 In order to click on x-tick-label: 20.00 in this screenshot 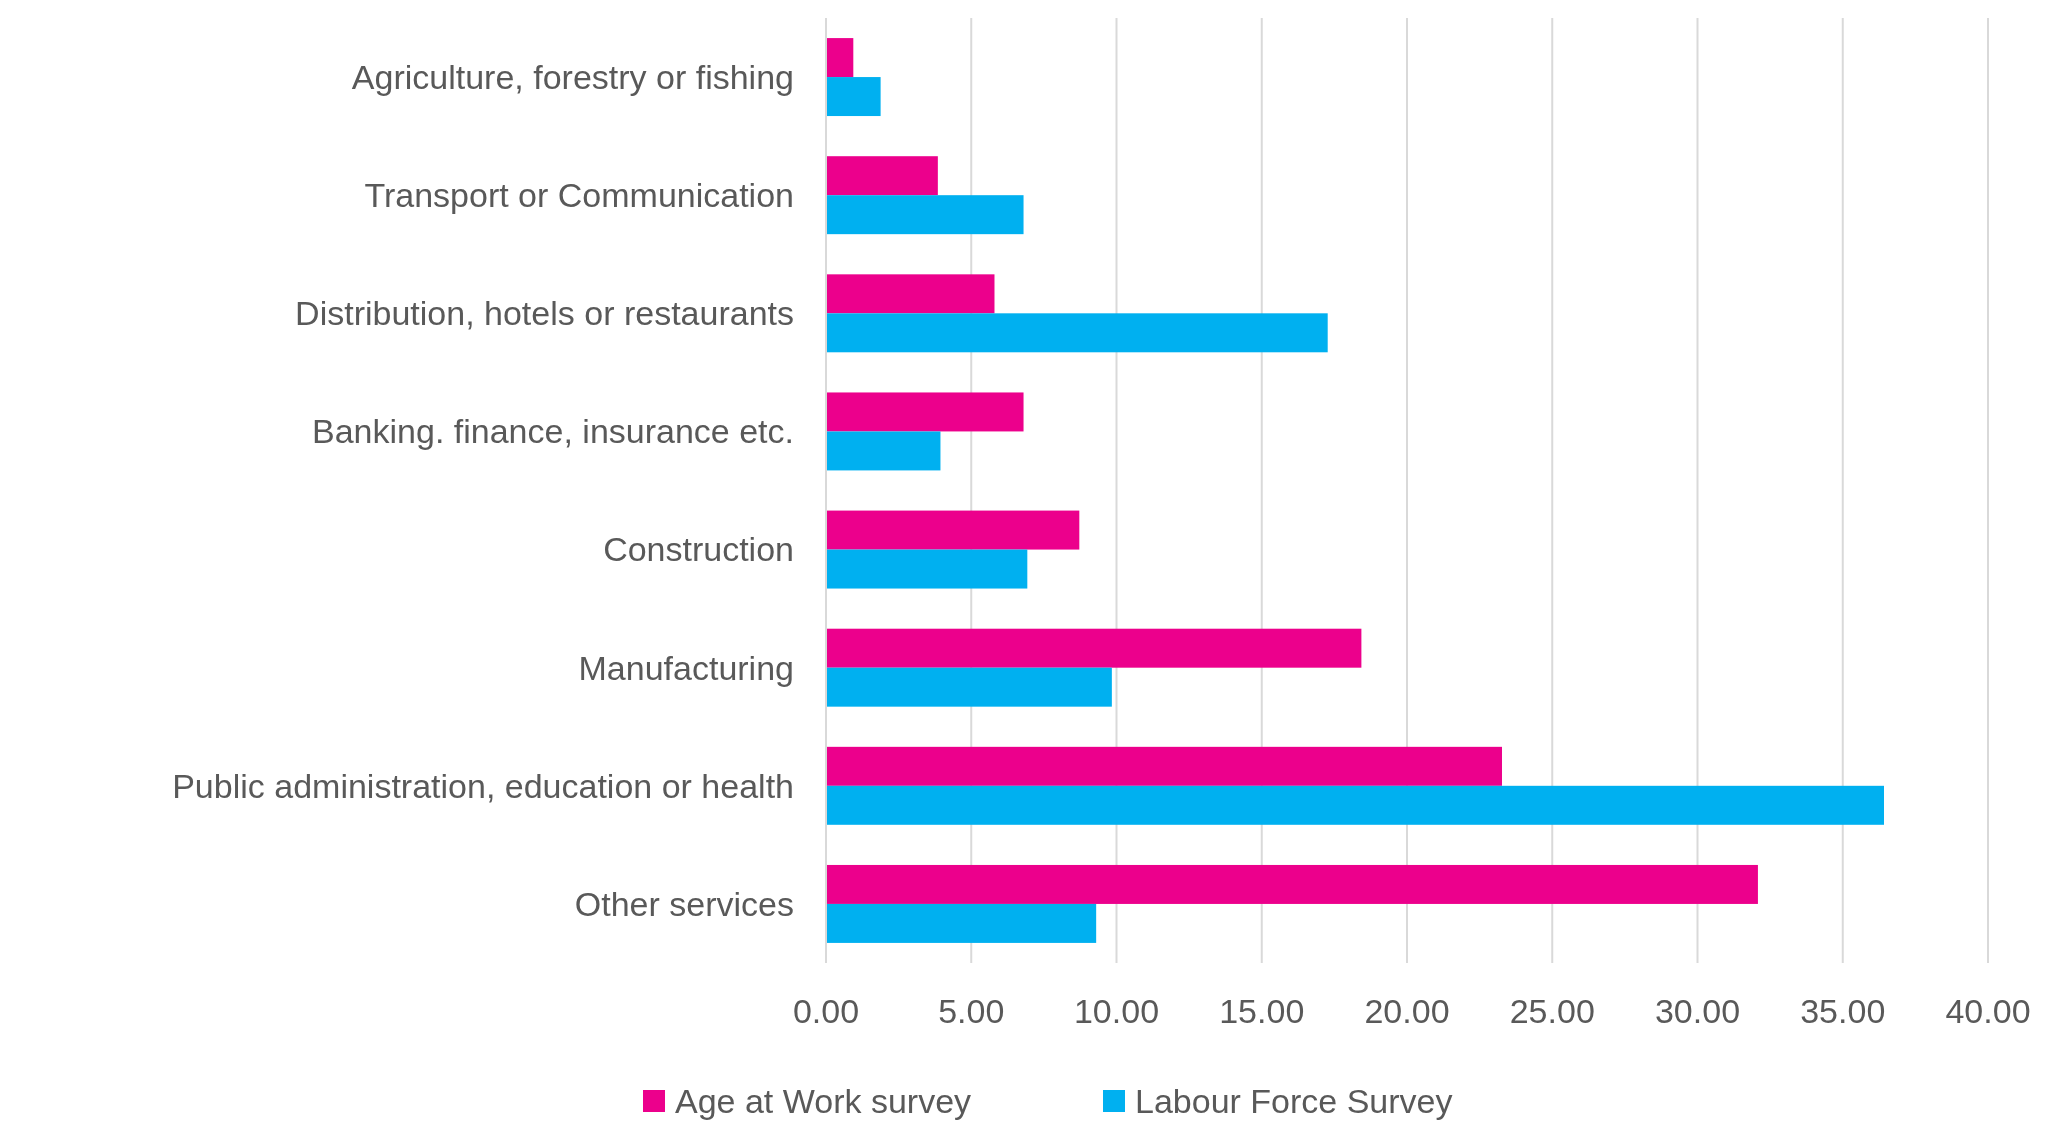, I will do `click(1407, 1011)`.